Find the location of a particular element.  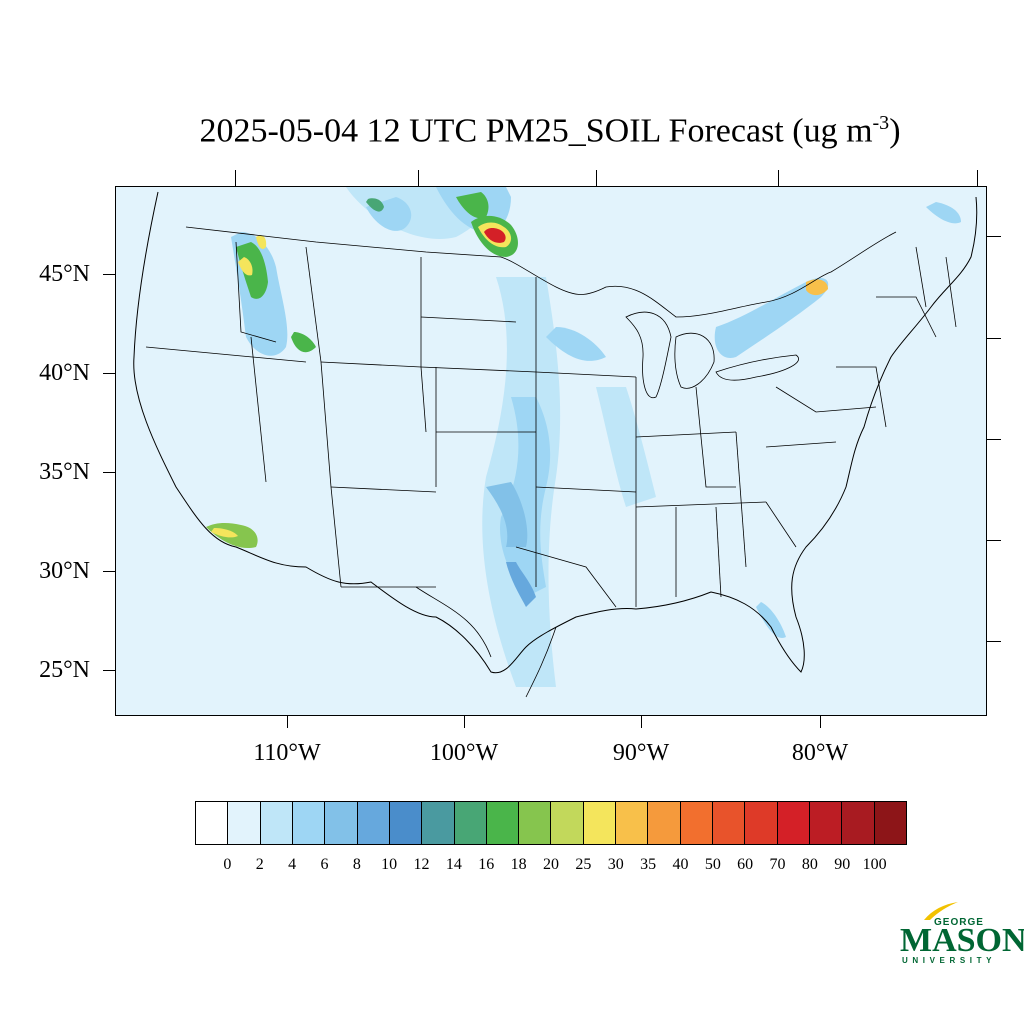

logo-university: UNIVERSITY is located at coordinates (949, 960).